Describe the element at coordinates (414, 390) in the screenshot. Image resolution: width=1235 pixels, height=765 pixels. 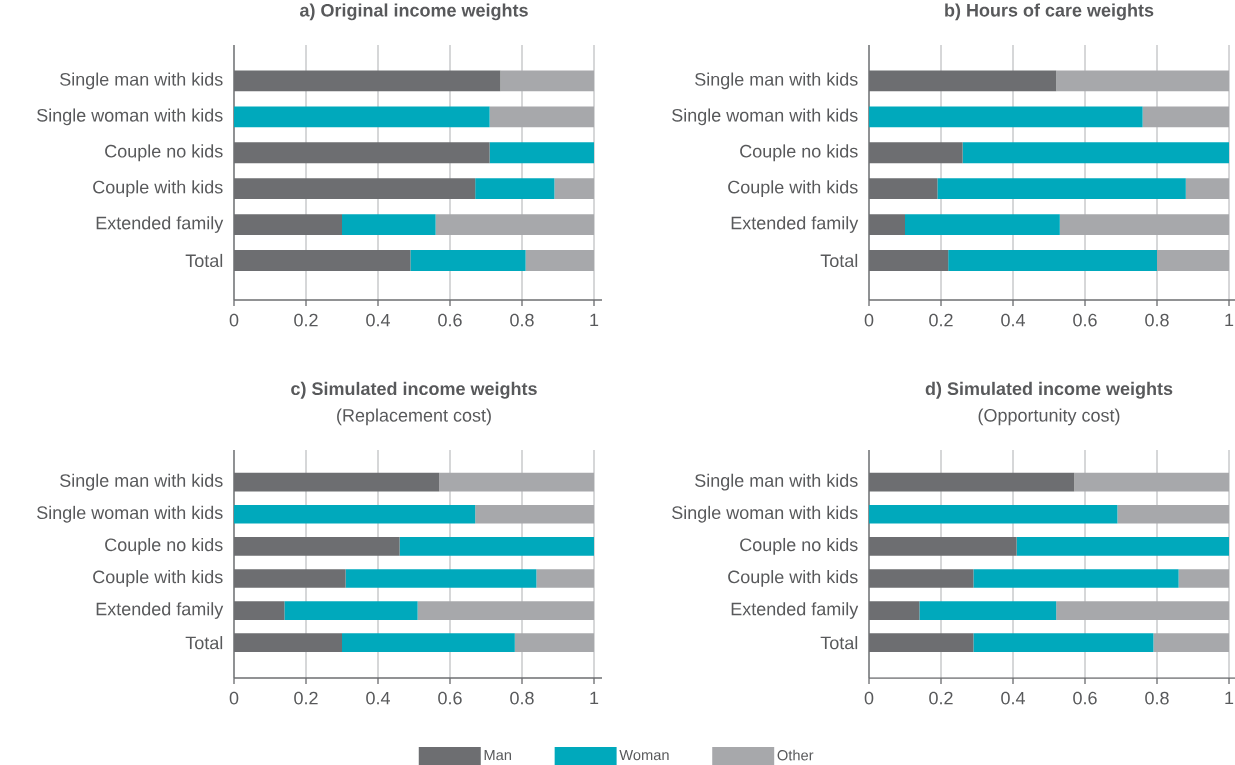
I see `chart-title: c) Simulated income weights` at that location.